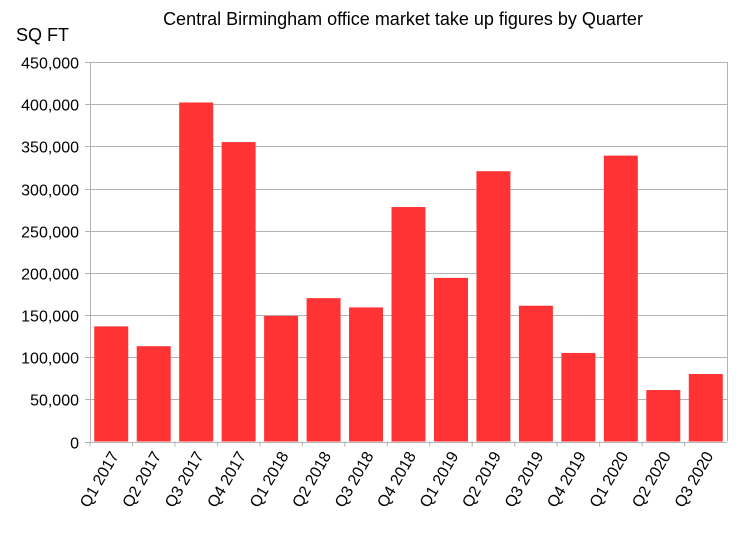 This screenshot has height=536, width=744. Describe the element at coordinates (42, 35) in the screenshot. I see `y-axis-label: SQ FT` at that location.